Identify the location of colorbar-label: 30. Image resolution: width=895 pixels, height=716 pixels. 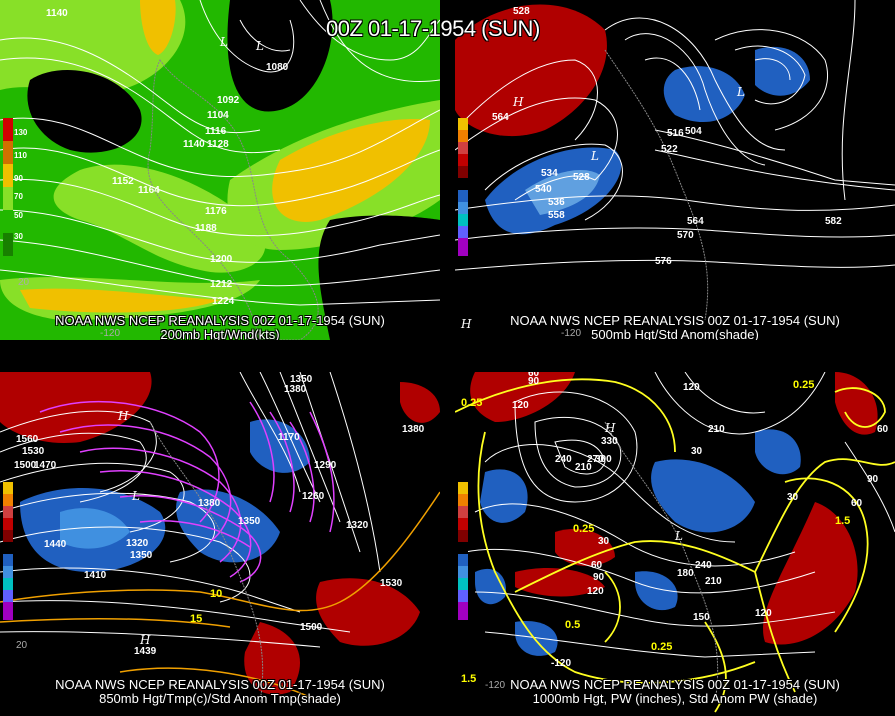
(18, 236).